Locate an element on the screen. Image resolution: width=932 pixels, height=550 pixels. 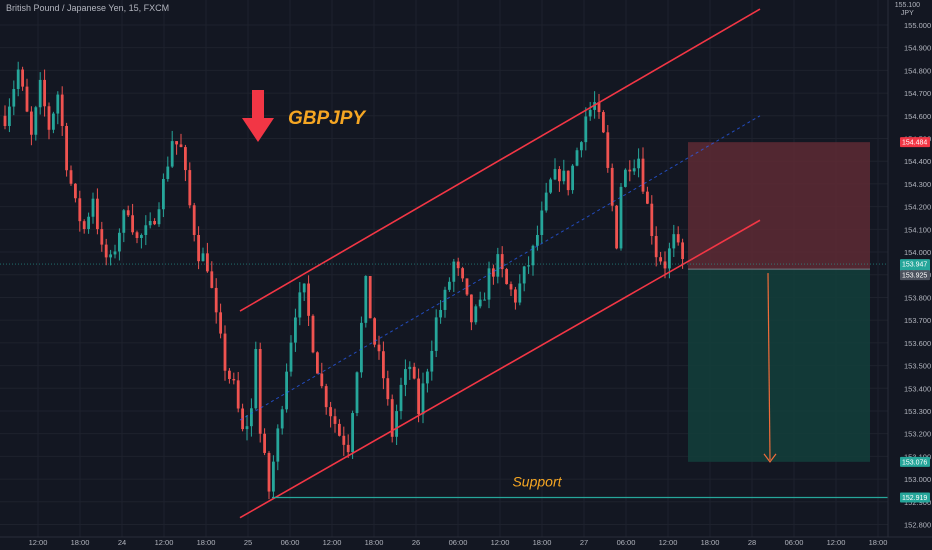
time-tick-label: 25 is located at coordinates (248, 542).